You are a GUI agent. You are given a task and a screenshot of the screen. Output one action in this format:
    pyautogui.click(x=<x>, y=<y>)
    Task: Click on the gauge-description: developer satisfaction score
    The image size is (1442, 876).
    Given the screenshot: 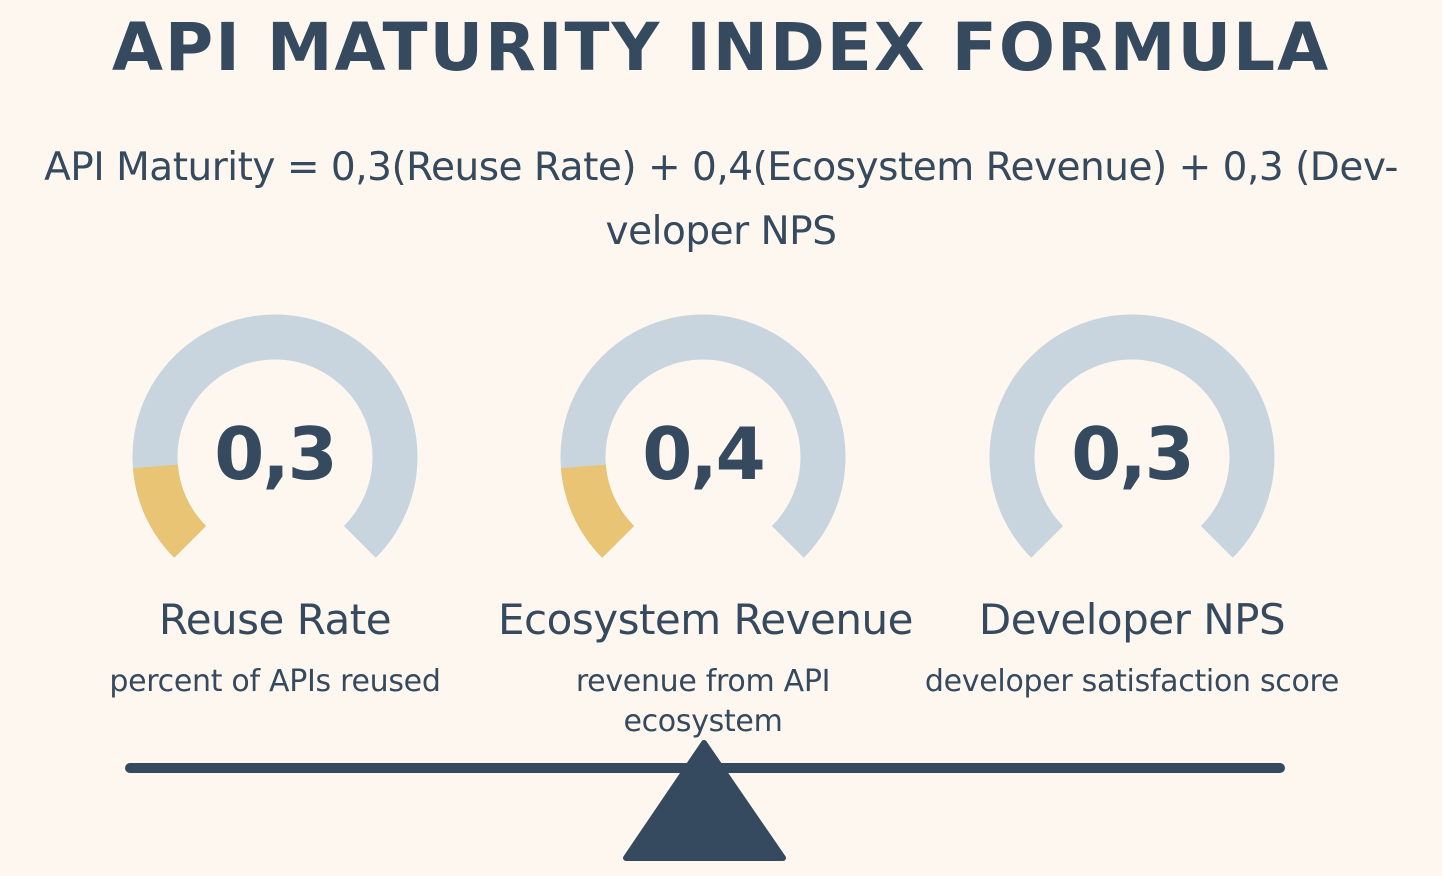 What is the action you would take?
    pyautogui.click(x=1132, y=681)
    